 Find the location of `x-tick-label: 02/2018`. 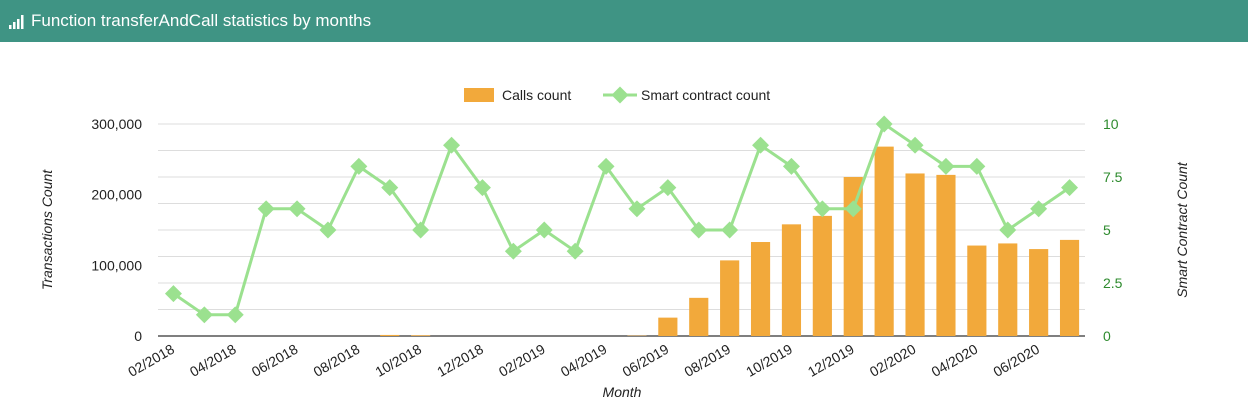

x-tick-label: 02/2018 is located at coordinates (151, 360).